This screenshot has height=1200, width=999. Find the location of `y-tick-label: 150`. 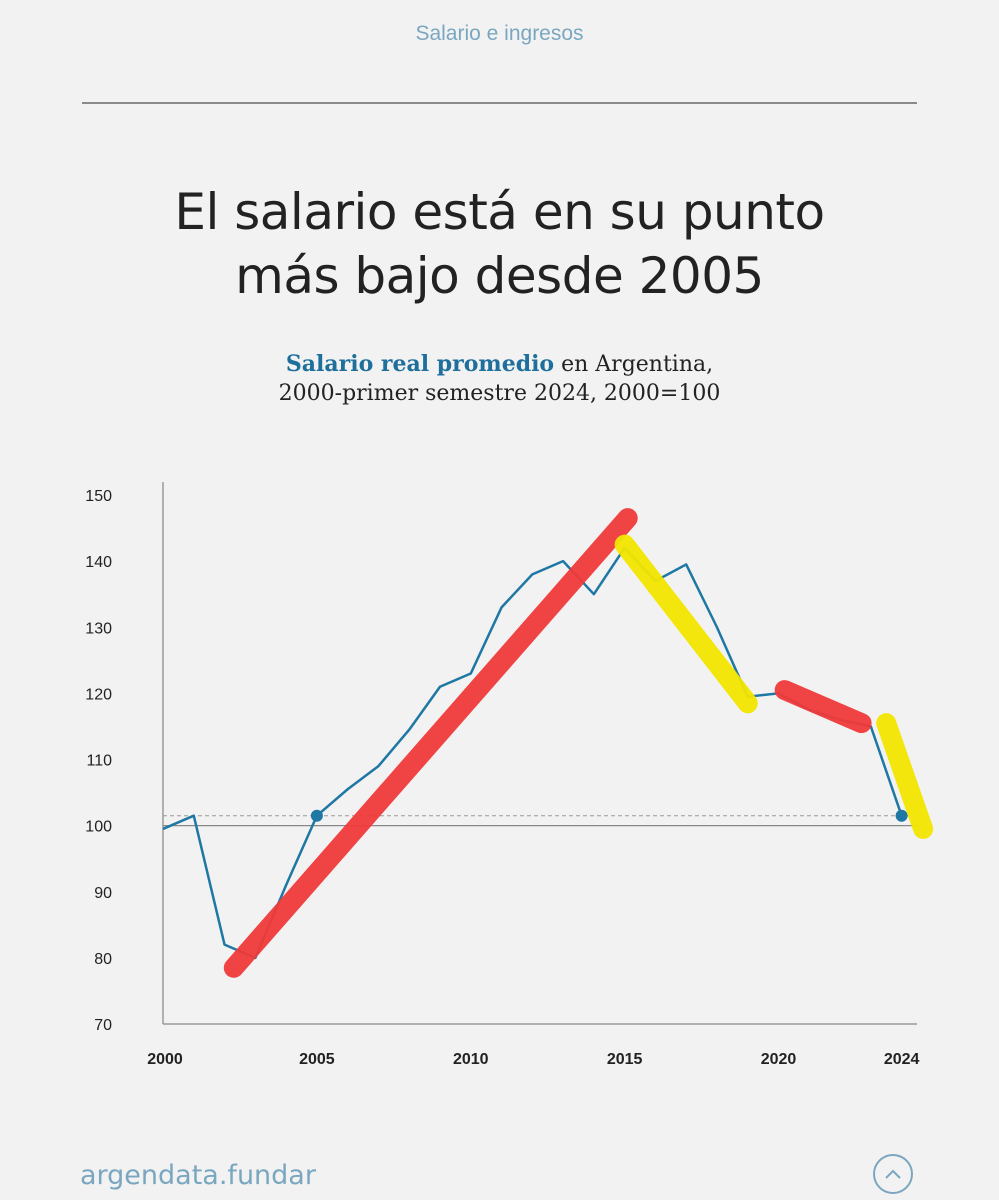

y-tick-label: 150 is located at coordinates (98, 496).